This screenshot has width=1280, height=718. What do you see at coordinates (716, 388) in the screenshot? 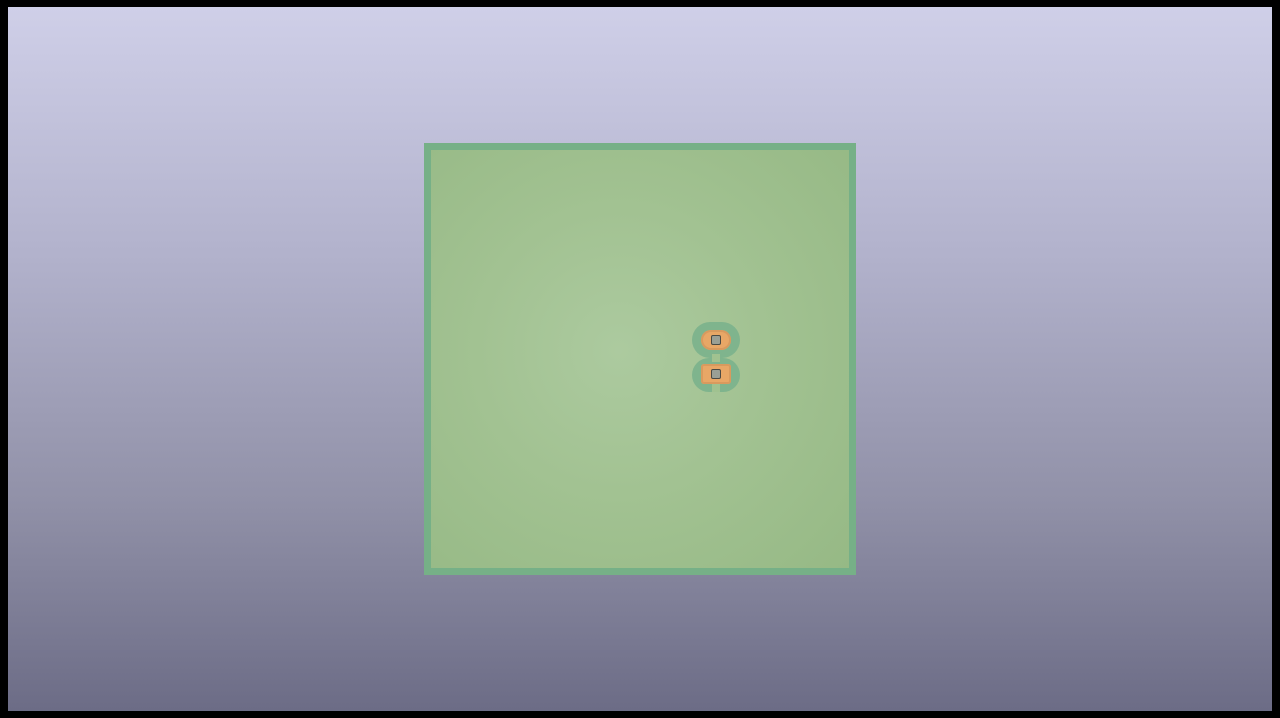
I see `clearance-notch-bottom` at bounding box center [716, 388].